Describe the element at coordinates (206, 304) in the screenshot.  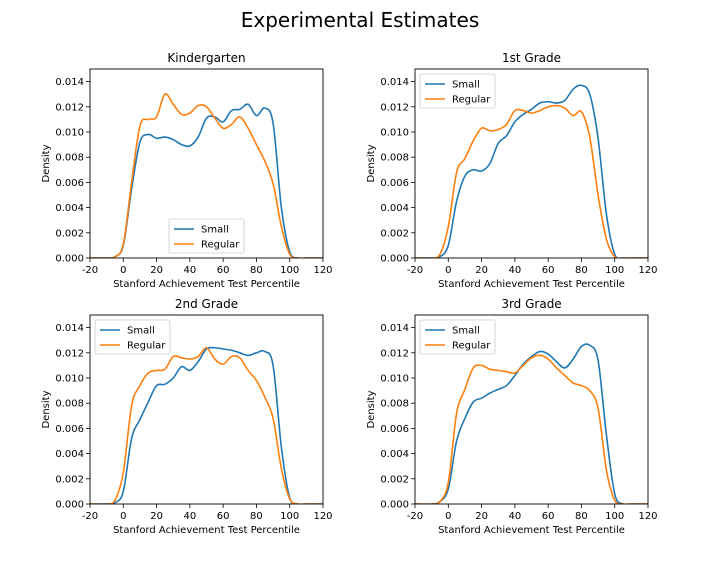
I see `panel-title: 2nd Grade` at that location.